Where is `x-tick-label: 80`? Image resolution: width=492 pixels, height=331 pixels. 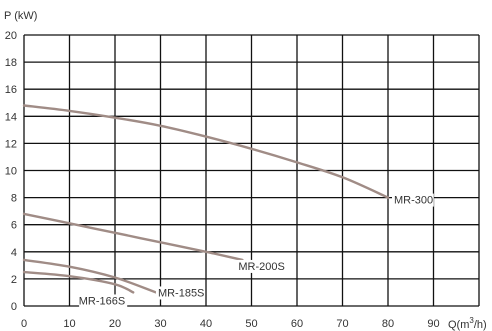 x-tick-label: 80 is located at coordinates (388, 324).